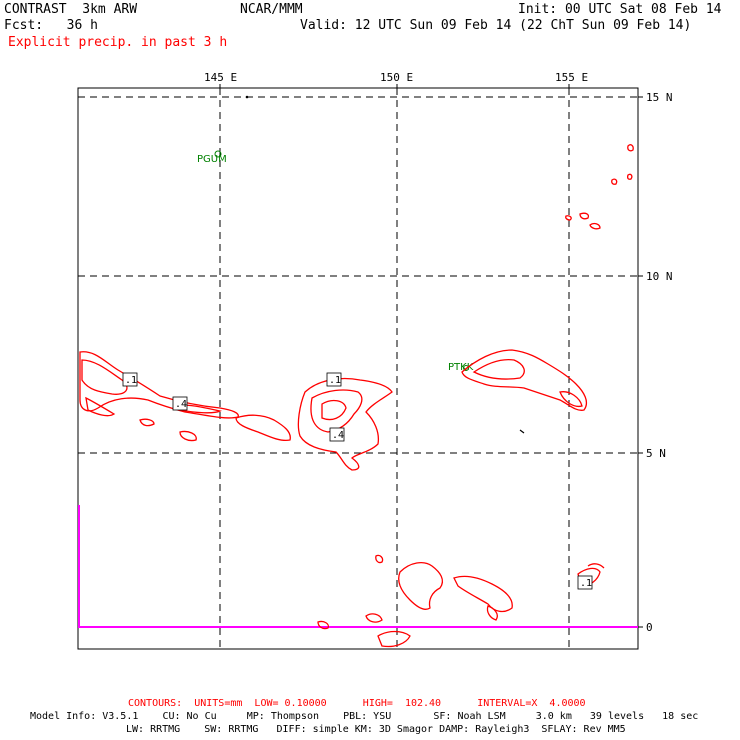 This screenshot has width=740, height=740. What do you see at coordinates (483, 594) in the screenshot?
I see `contour-south-cluster-b` at bounding box center [483, 594].